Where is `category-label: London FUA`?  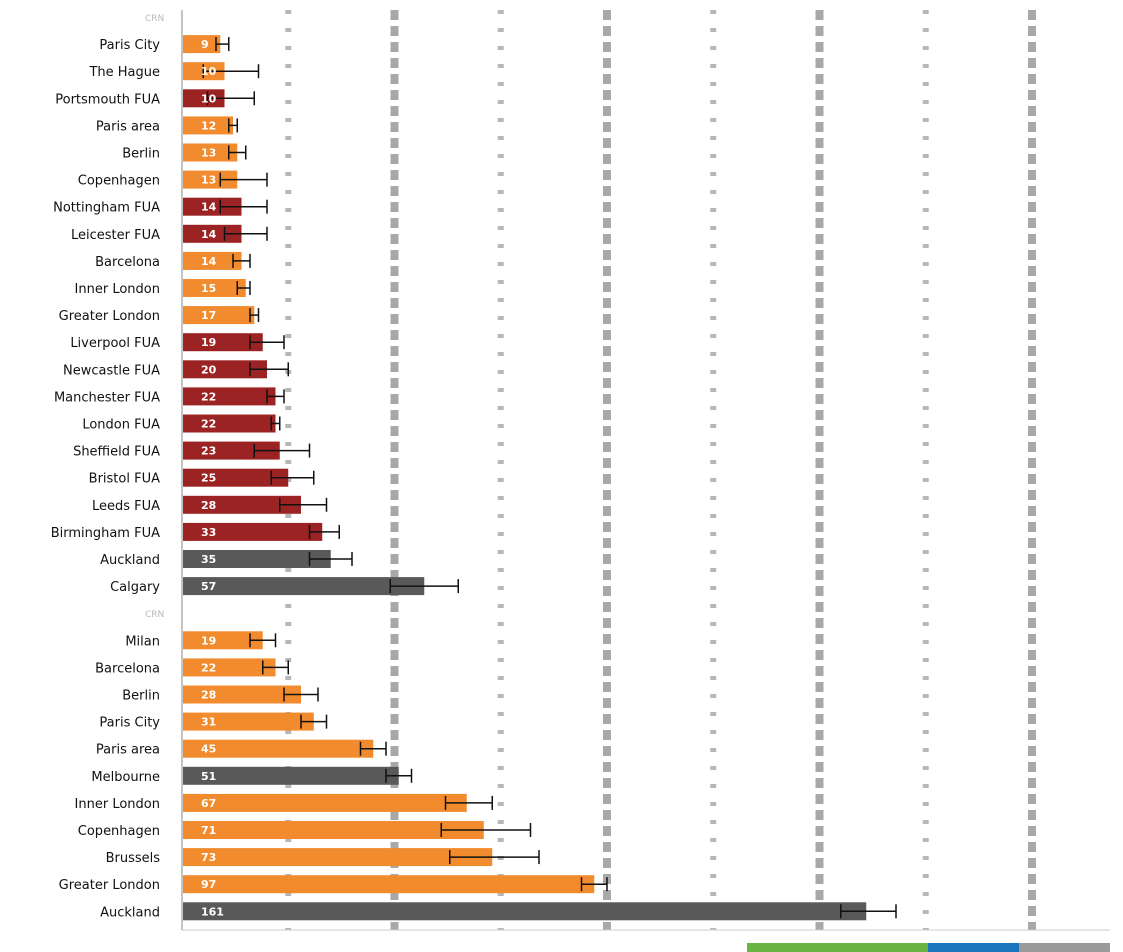
category-label: London FUA is located at coordinates (121, 425).